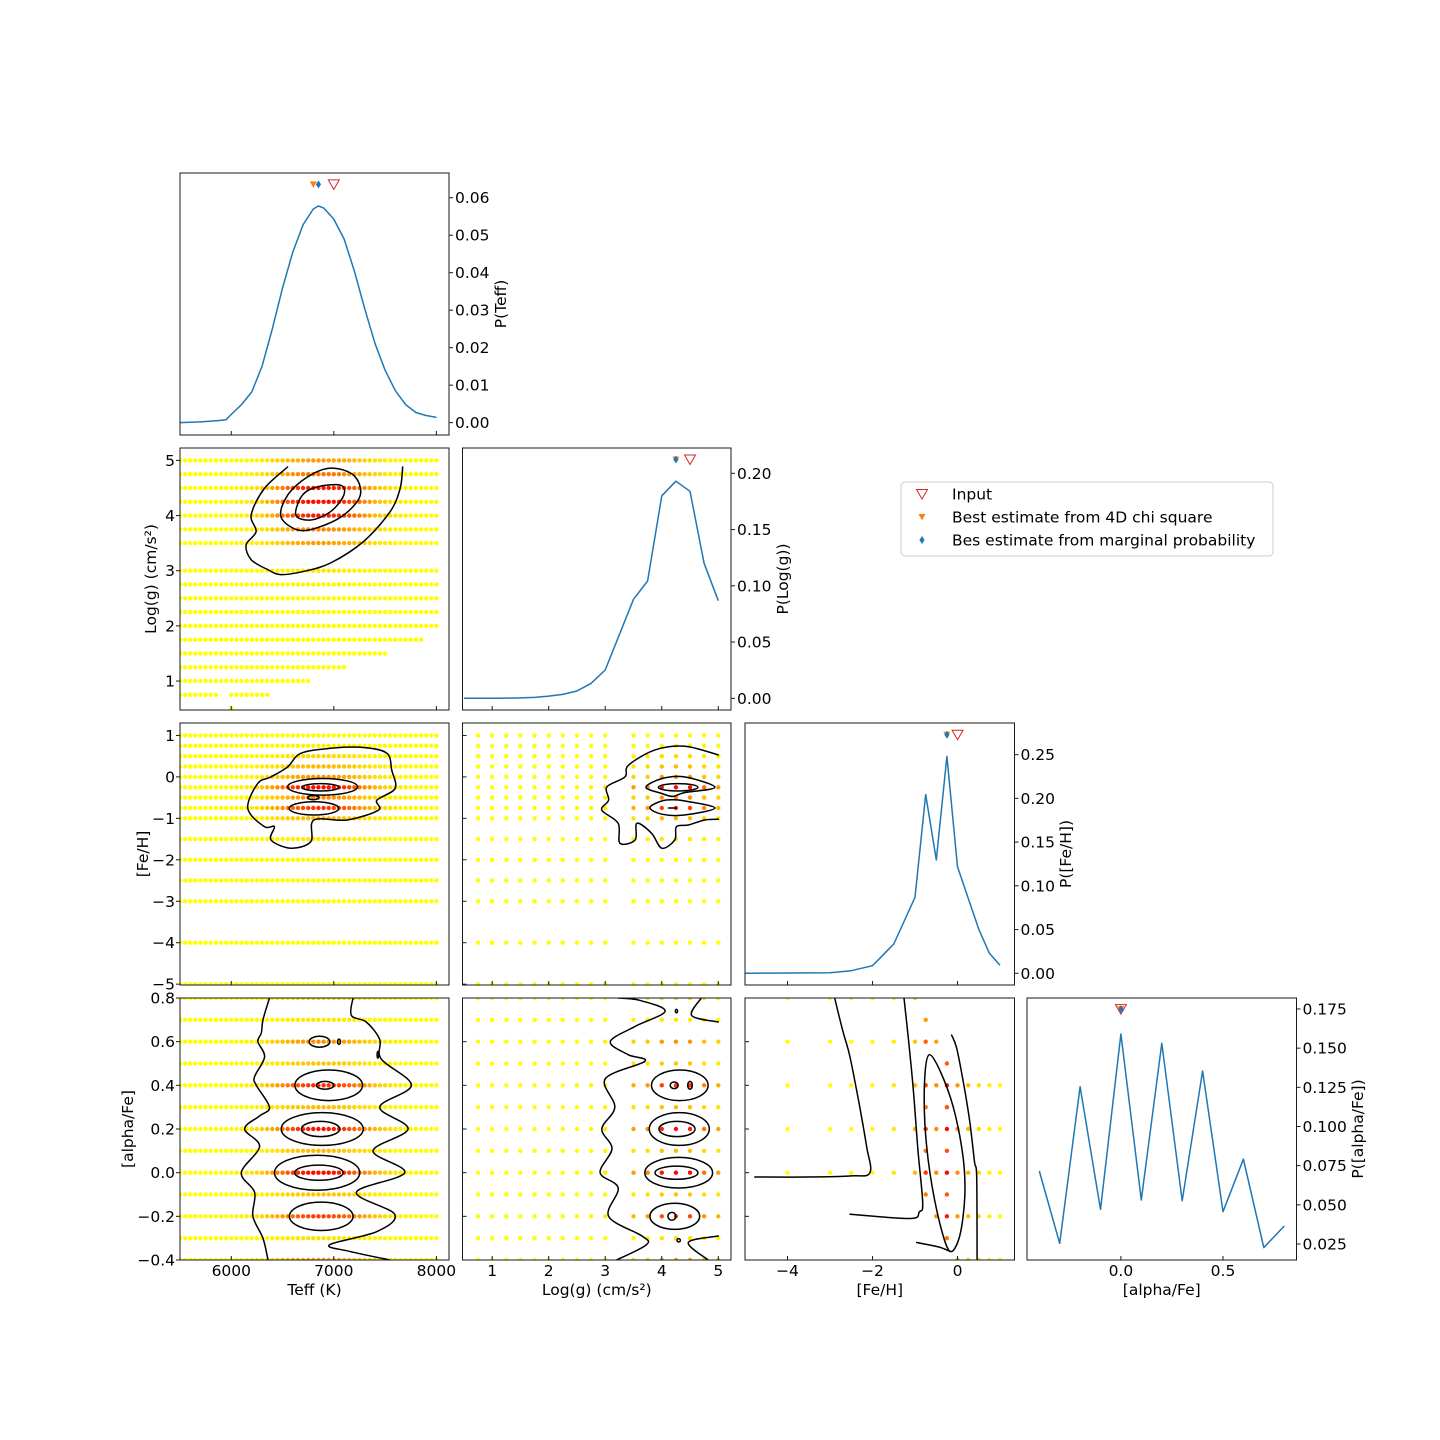 Image resolution: width=1440 pixels, height=1440 pixels. I want to click on legend-label-input: Input, so click(972, 495).